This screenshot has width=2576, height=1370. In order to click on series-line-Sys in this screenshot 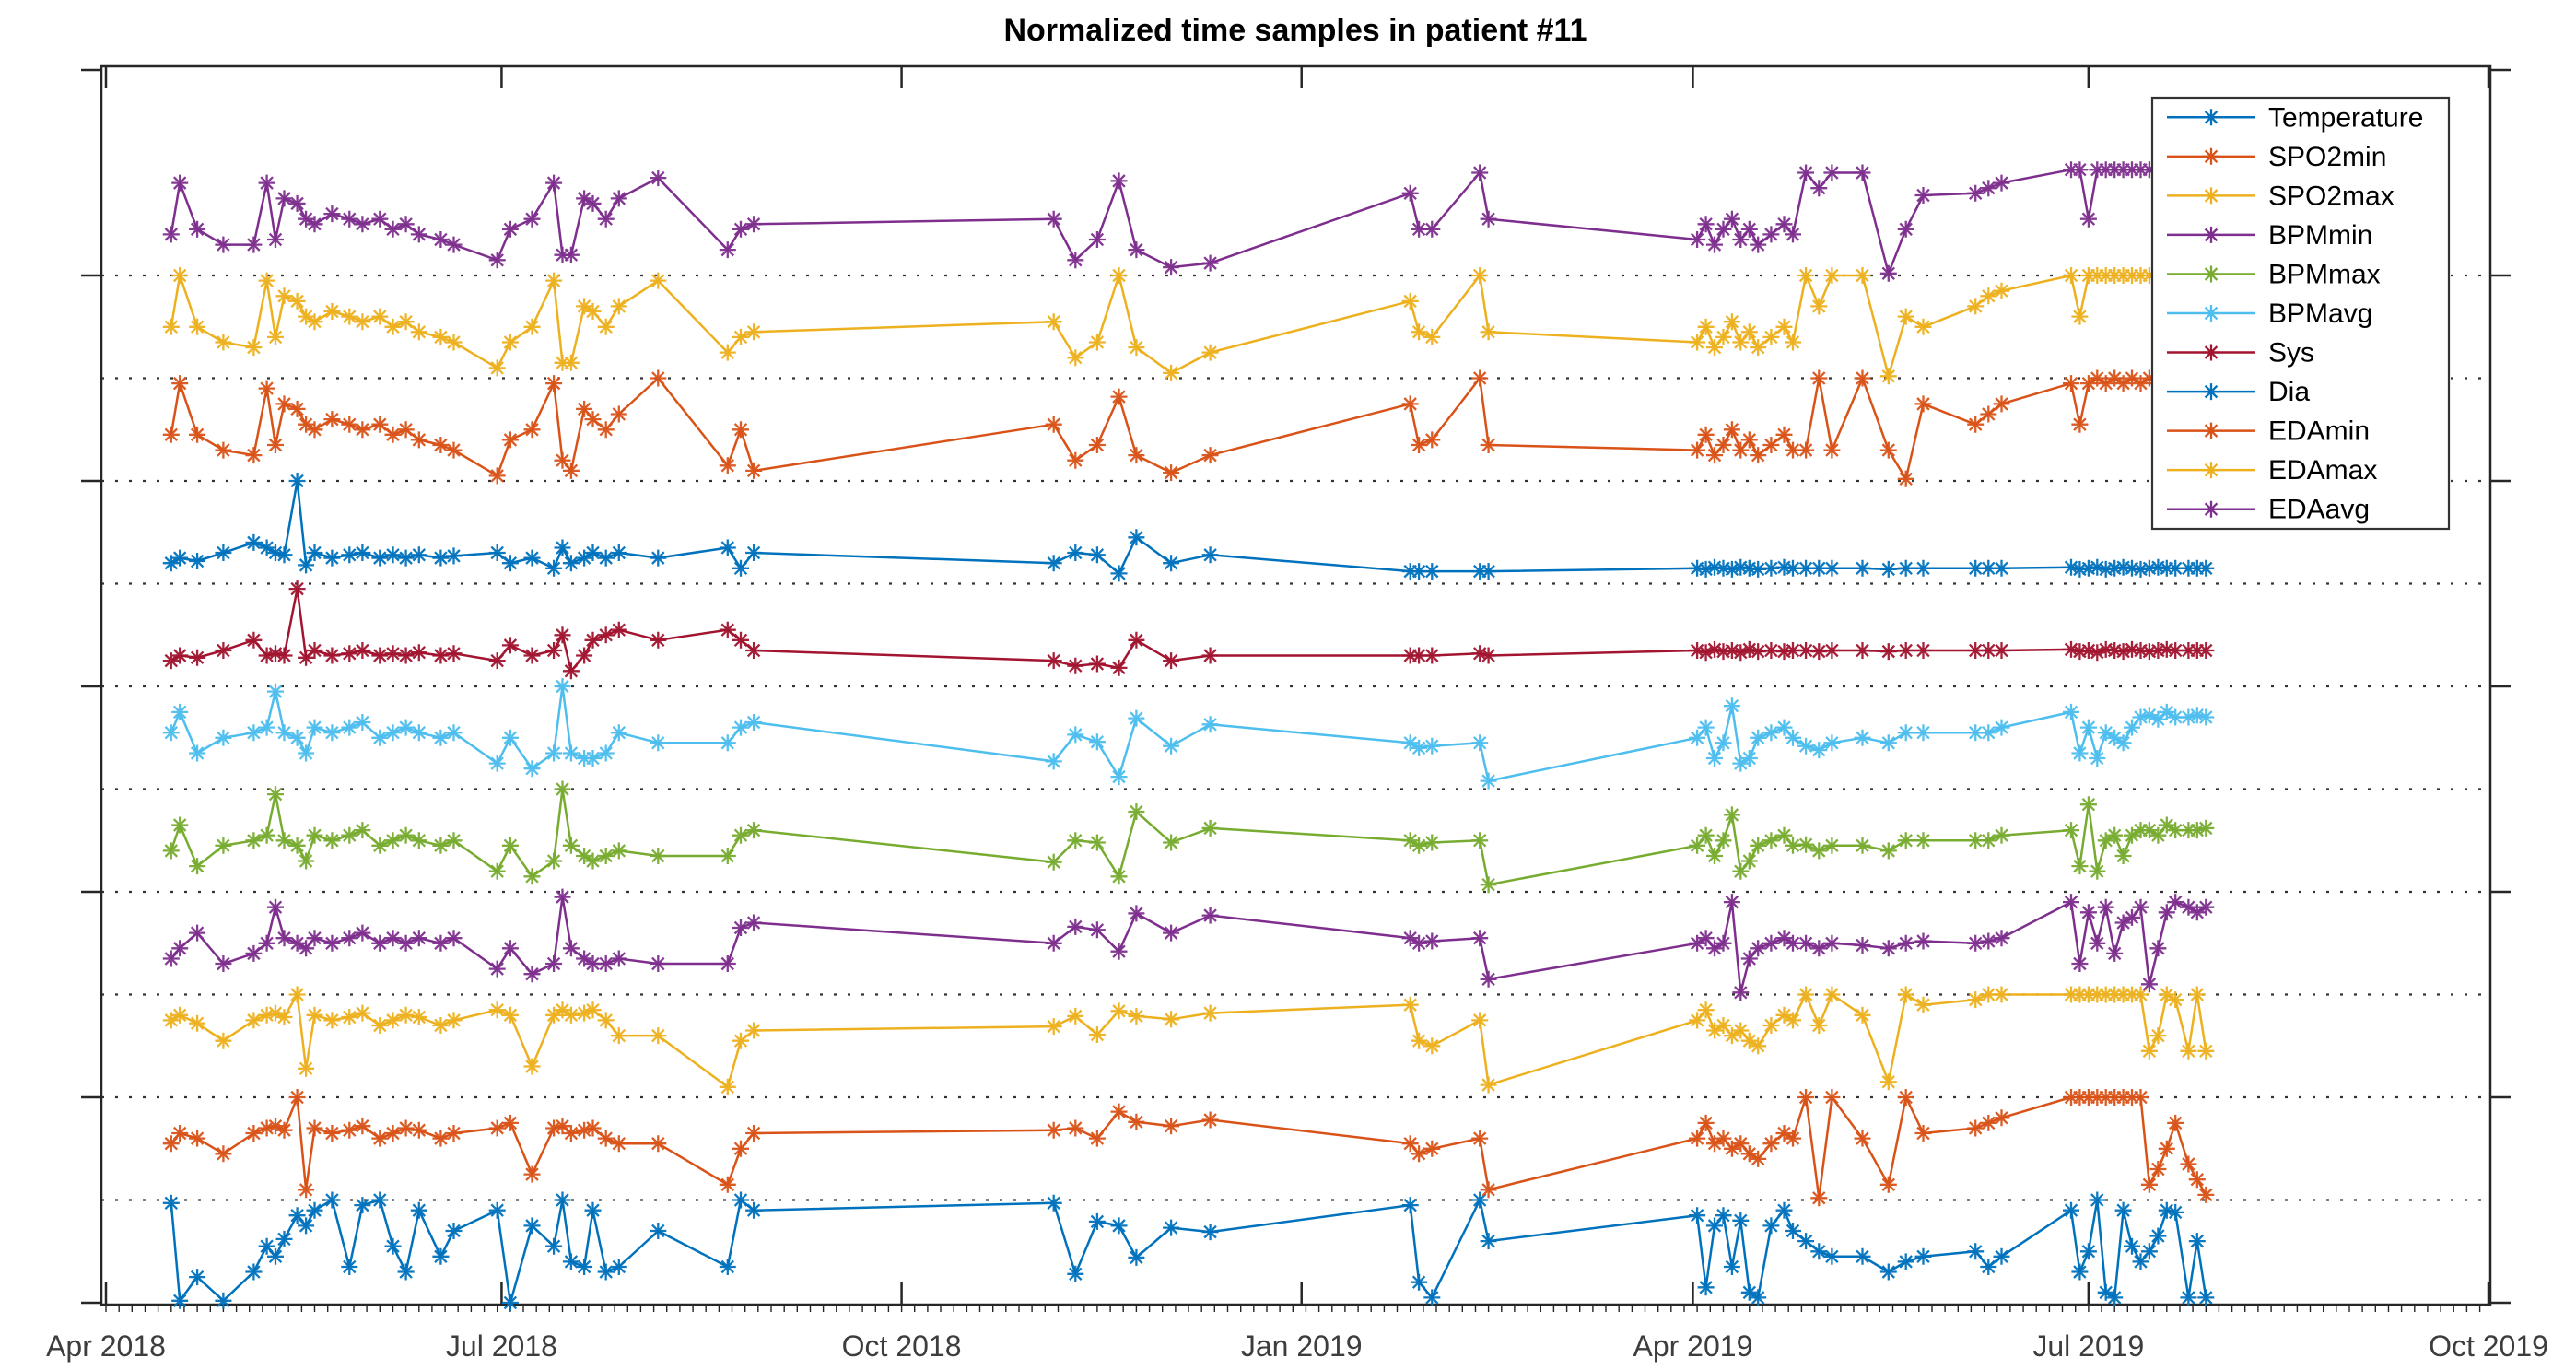, I will do `click(1188, 630)`.